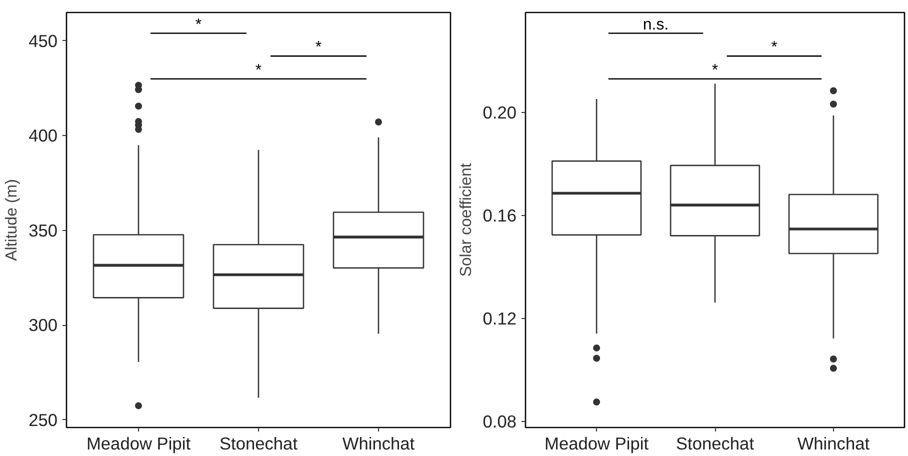  Describe the element at coordinates (499, 215) in the screenshot. I see `y-tick-label: 0.16` at that location.